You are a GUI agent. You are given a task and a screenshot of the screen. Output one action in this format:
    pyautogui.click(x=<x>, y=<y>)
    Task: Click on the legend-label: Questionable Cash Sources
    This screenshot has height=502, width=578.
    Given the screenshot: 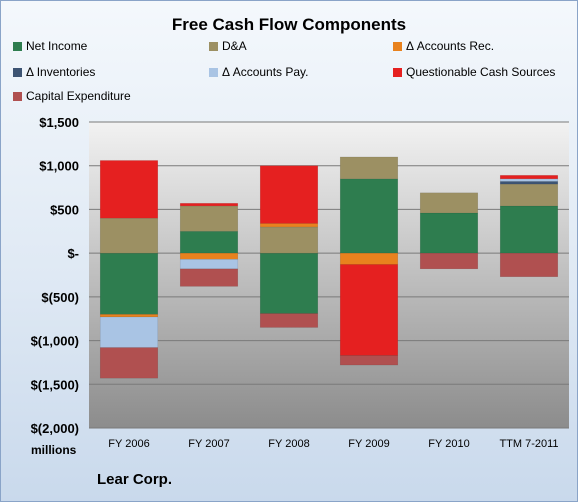 What is the action you would take?
    pyautogui.click(x=481, y=72)
    